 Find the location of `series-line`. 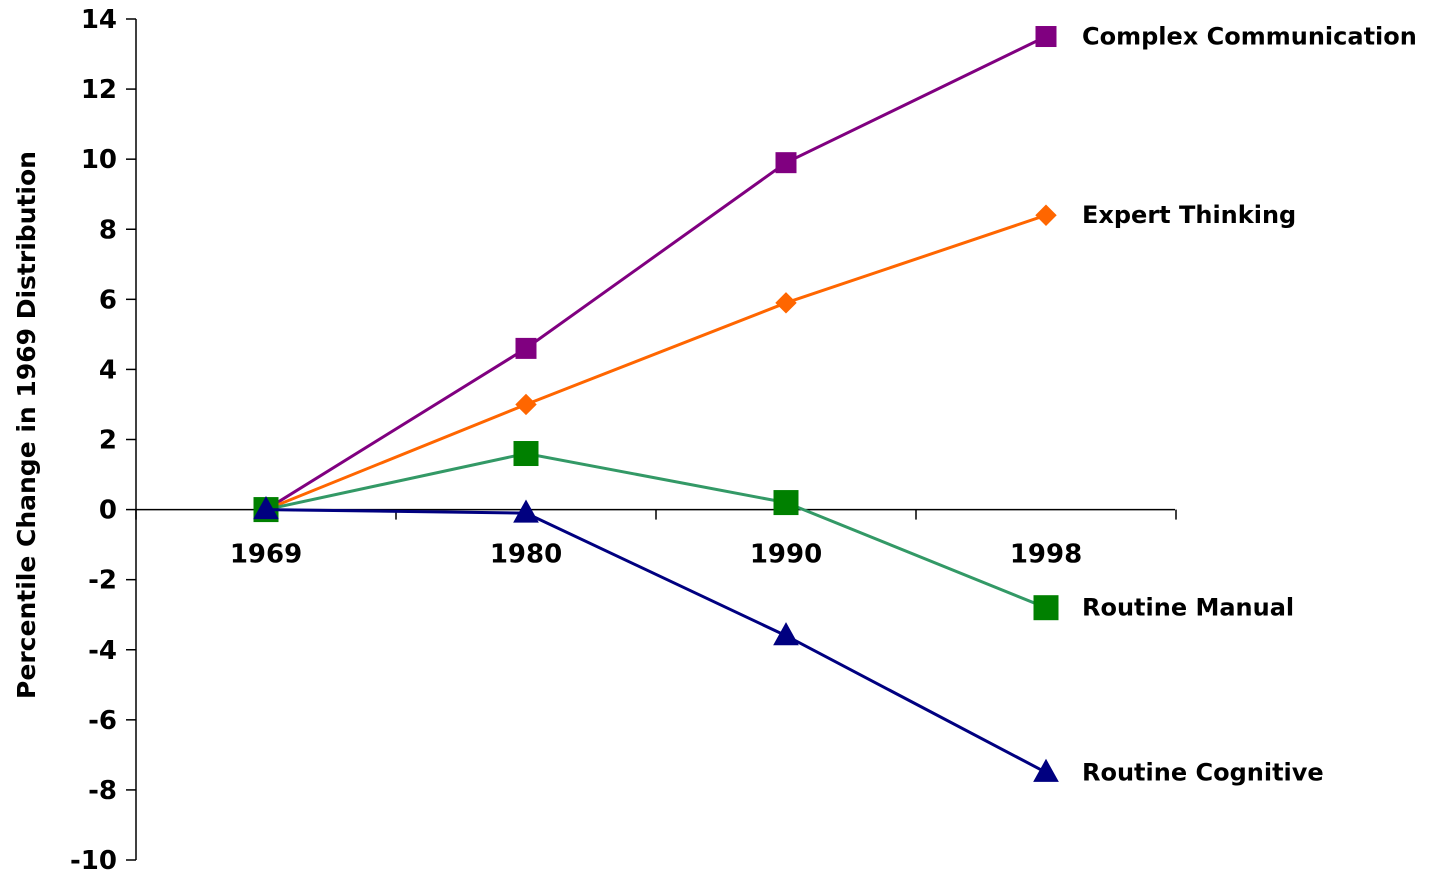

series-line is located at coordinates (656, 530).